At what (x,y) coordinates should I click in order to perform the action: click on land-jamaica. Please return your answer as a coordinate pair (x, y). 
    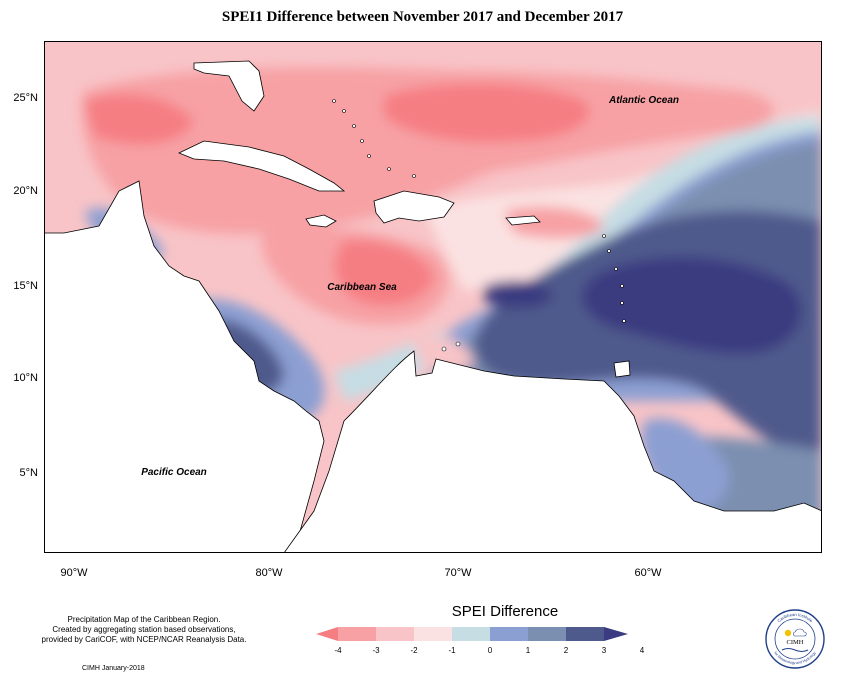
    Looking at the image, I should click on (321, 221).